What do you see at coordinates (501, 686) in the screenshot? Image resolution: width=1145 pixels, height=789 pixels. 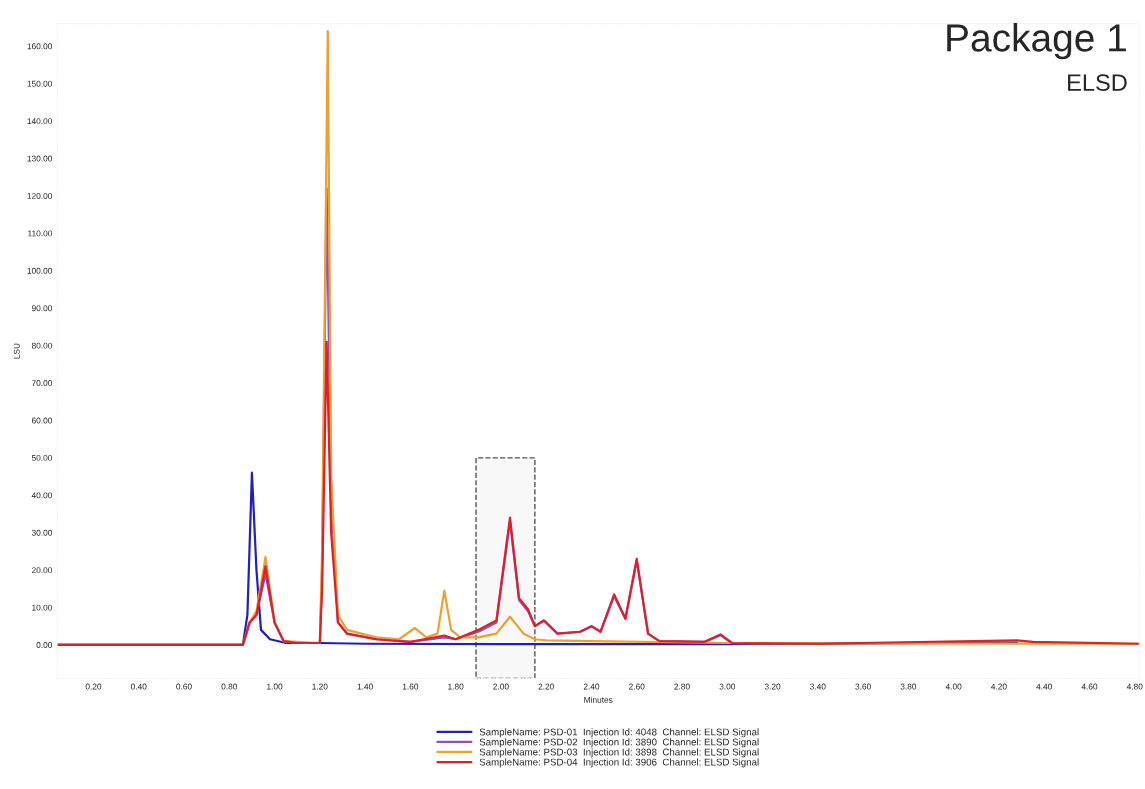 I see `x-tick-label: 2.00` at bounding box center [501, 686].